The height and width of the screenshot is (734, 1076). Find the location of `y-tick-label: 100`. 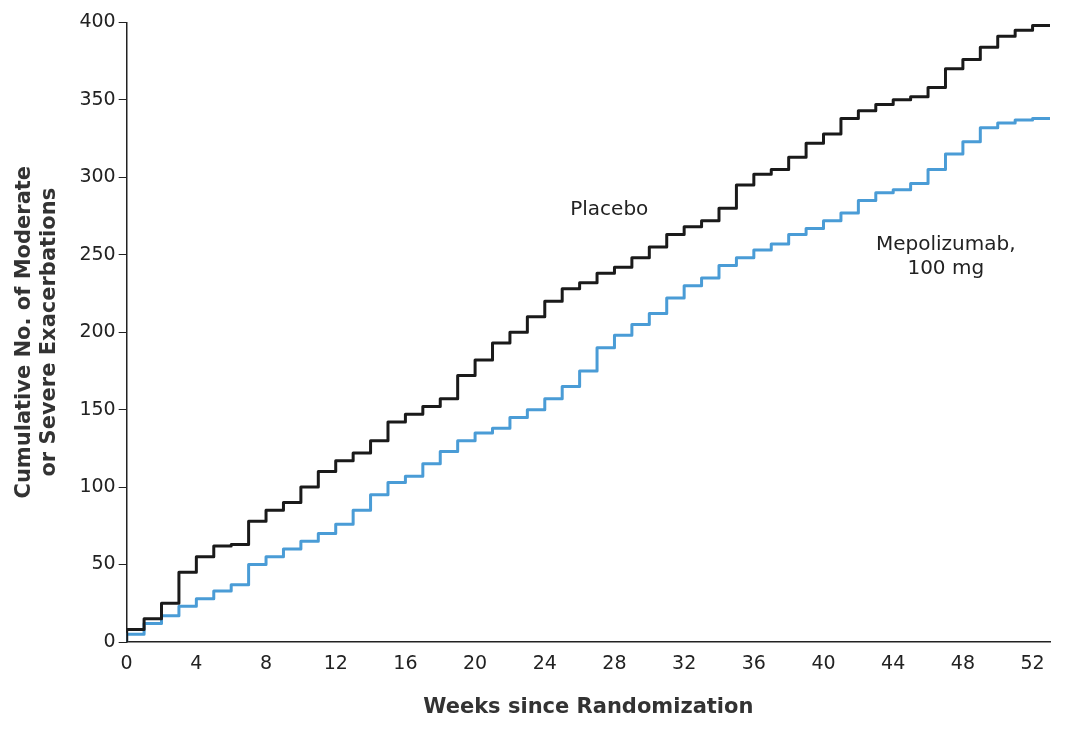

y-tick-label: 100 is located at coordinates (97, 485).